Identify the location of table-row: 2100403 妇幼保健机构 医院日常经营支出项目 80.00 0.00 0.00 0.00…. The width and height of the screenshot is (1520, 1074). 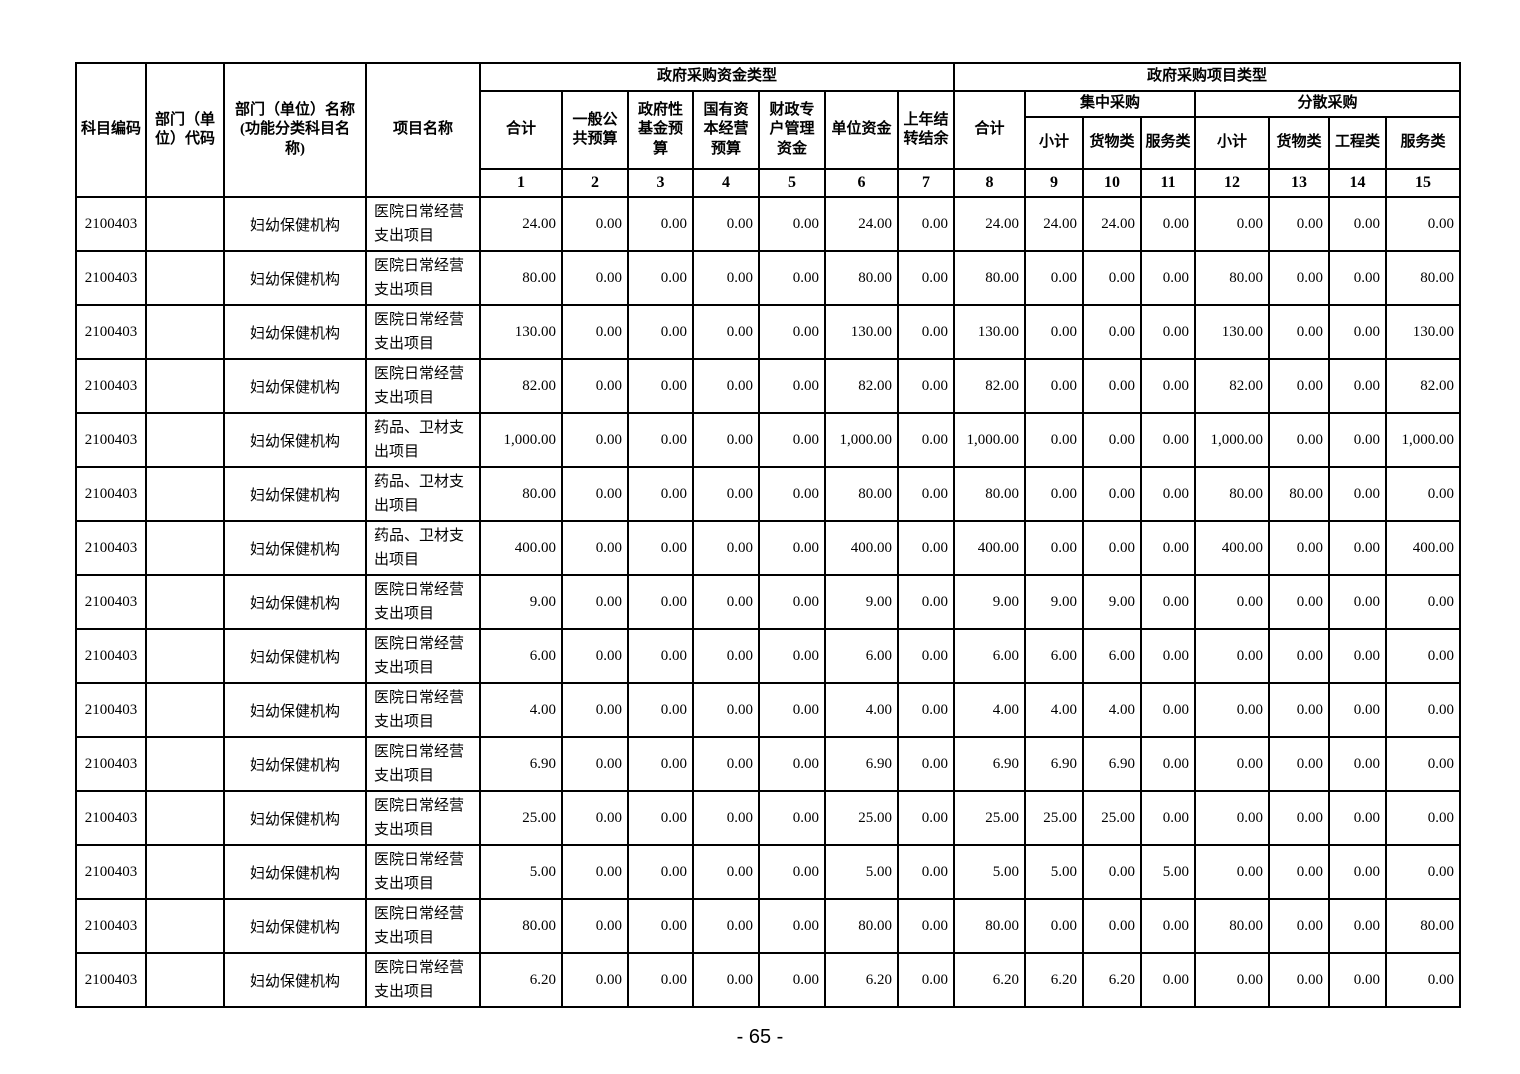
(768, 278).